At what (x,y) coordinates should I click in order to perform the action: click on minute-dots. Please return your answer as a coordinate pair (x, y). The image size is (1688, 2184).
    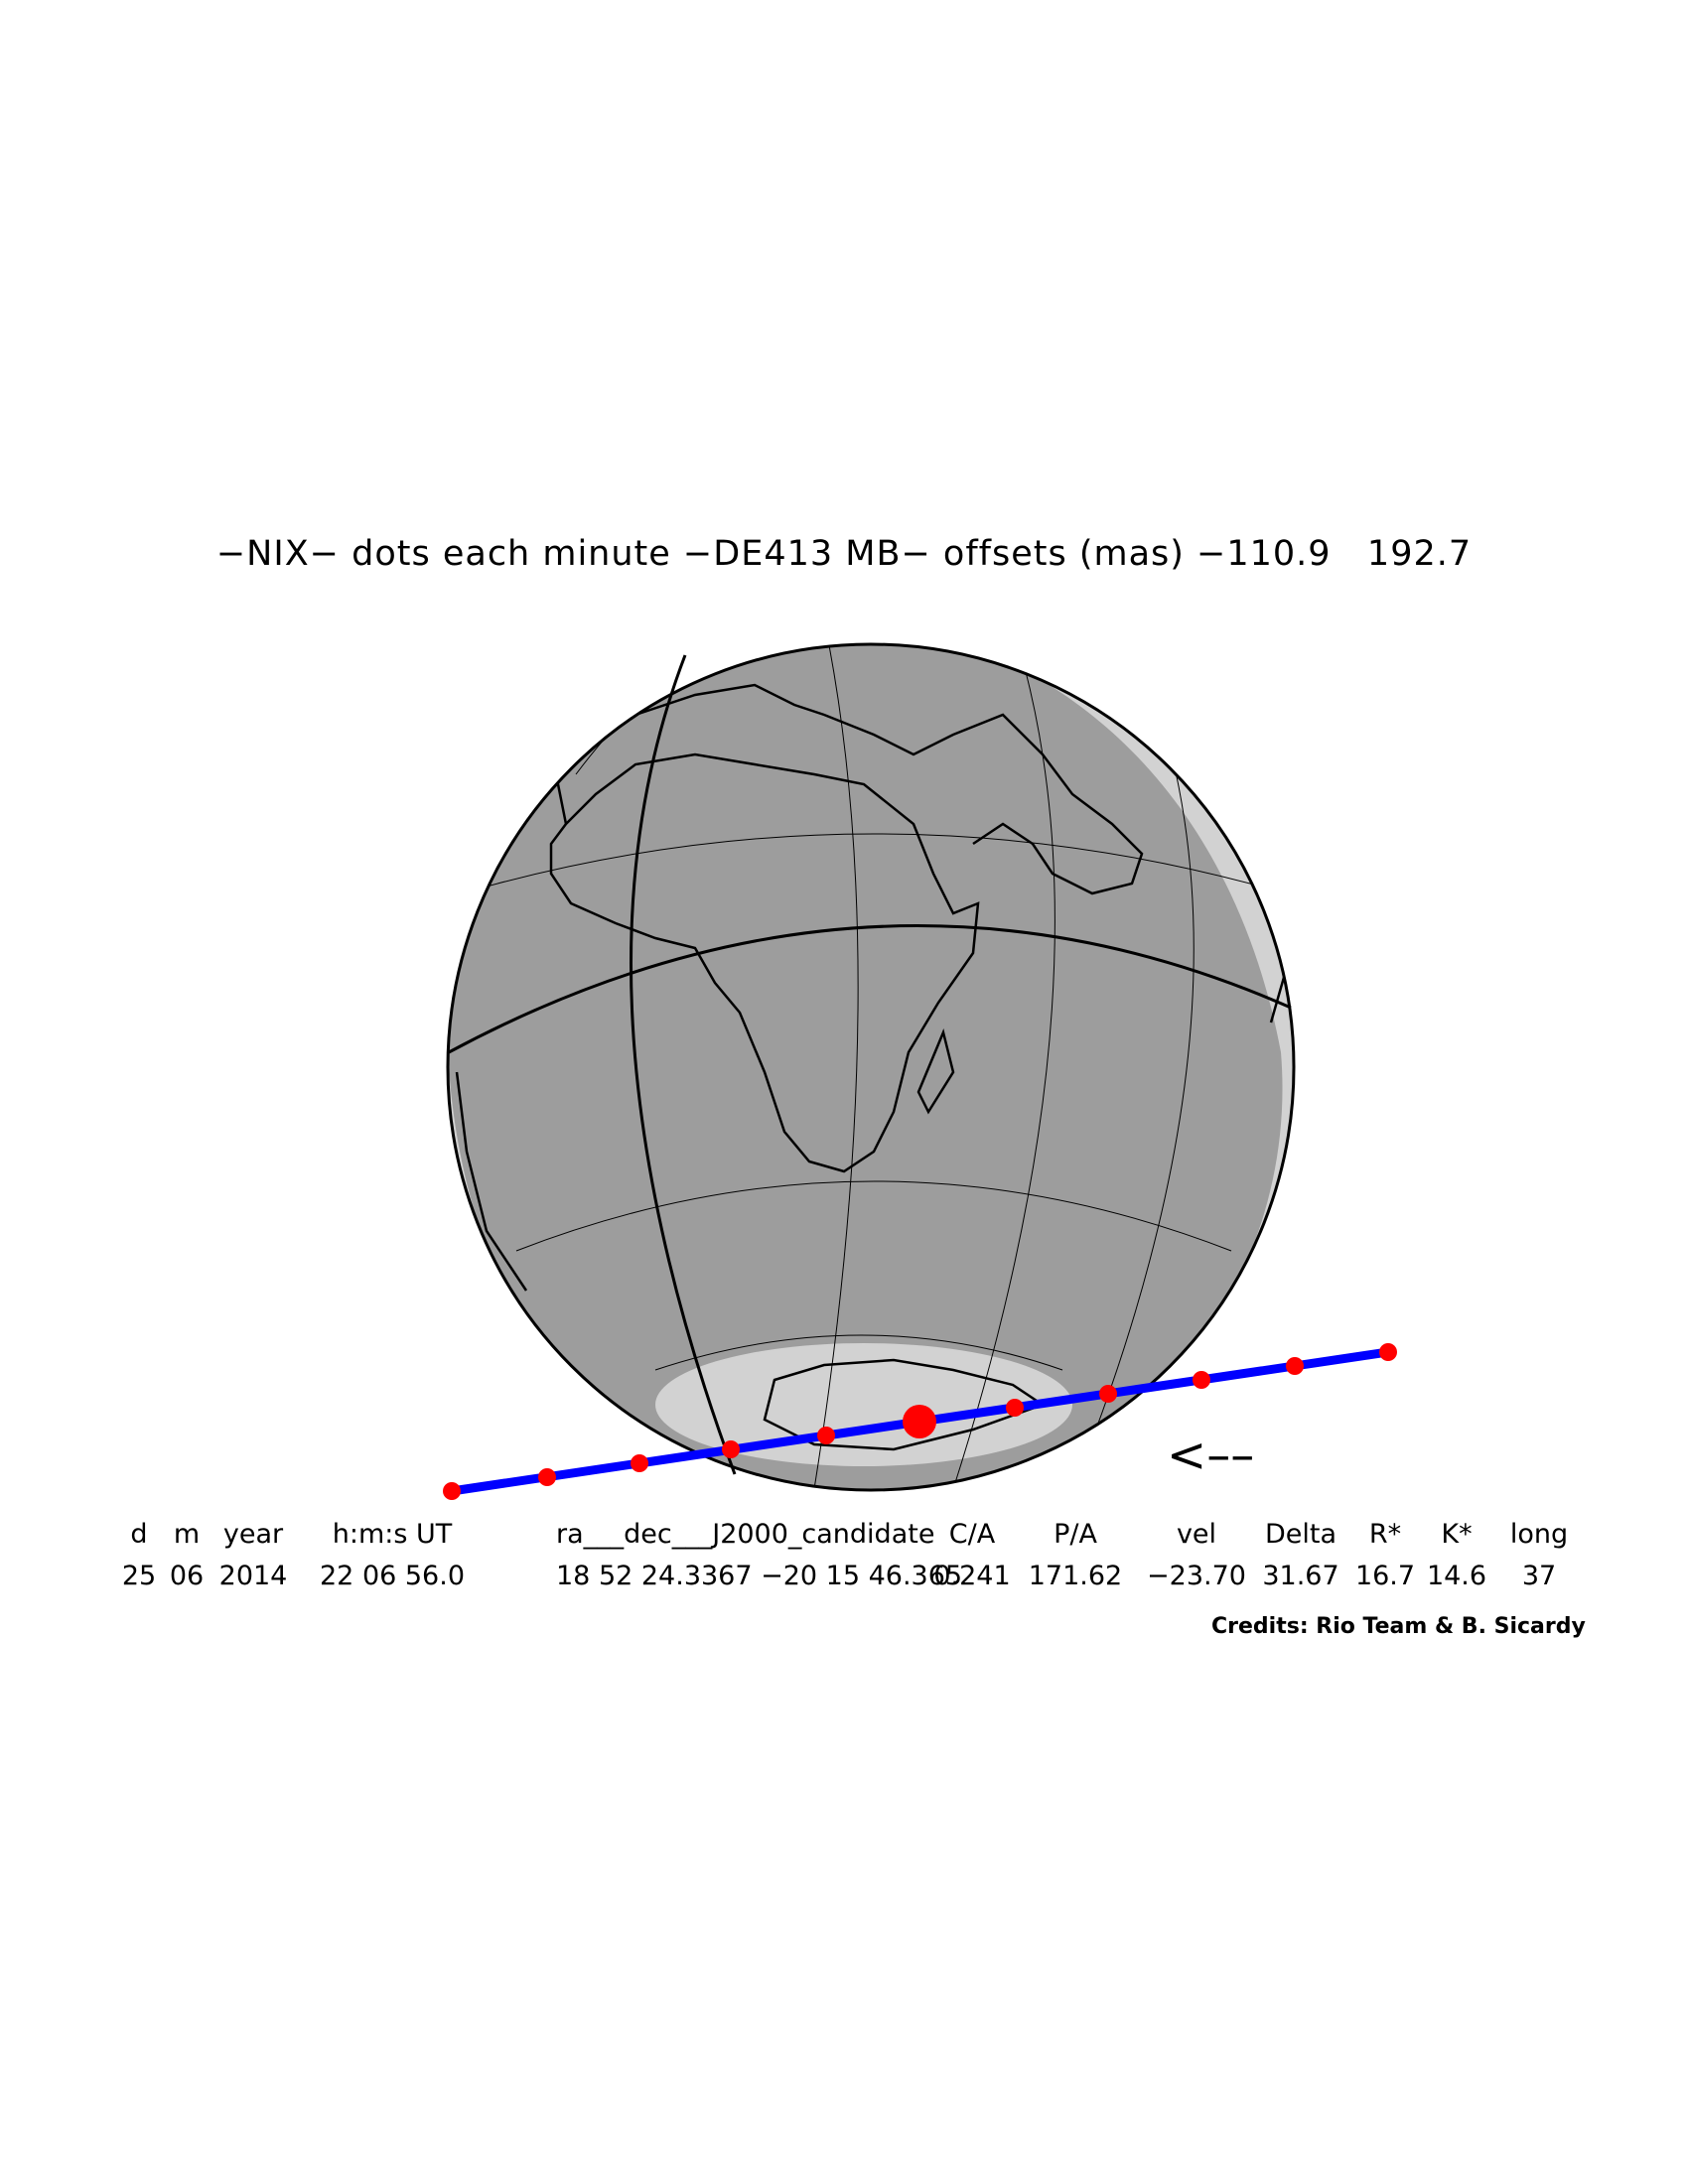
    Looking at the image, I should click on (920, 1421).